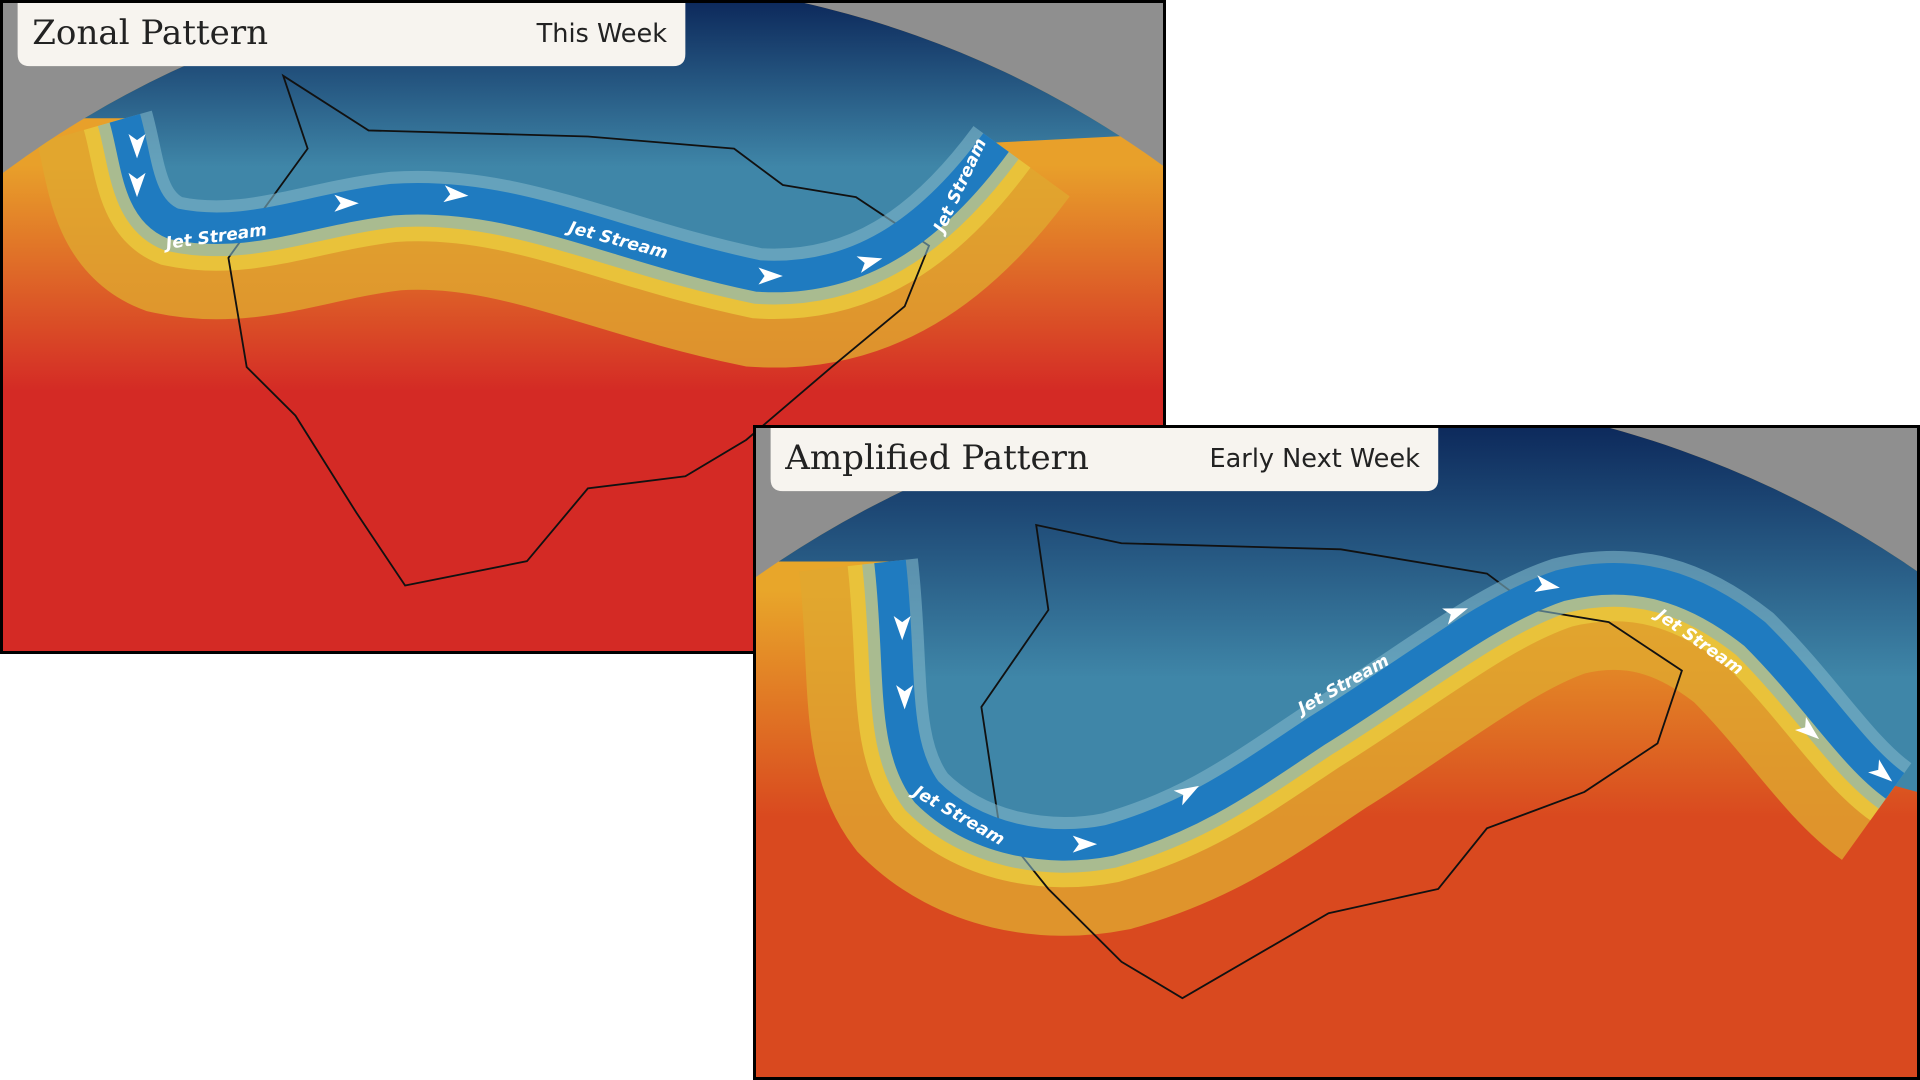 The width and height of the screenshot is (1920, 1080). Describe the element at coordinates (1314, 459) in the screenshot. I see `panel-timeframe: Early Next Week` at that location.